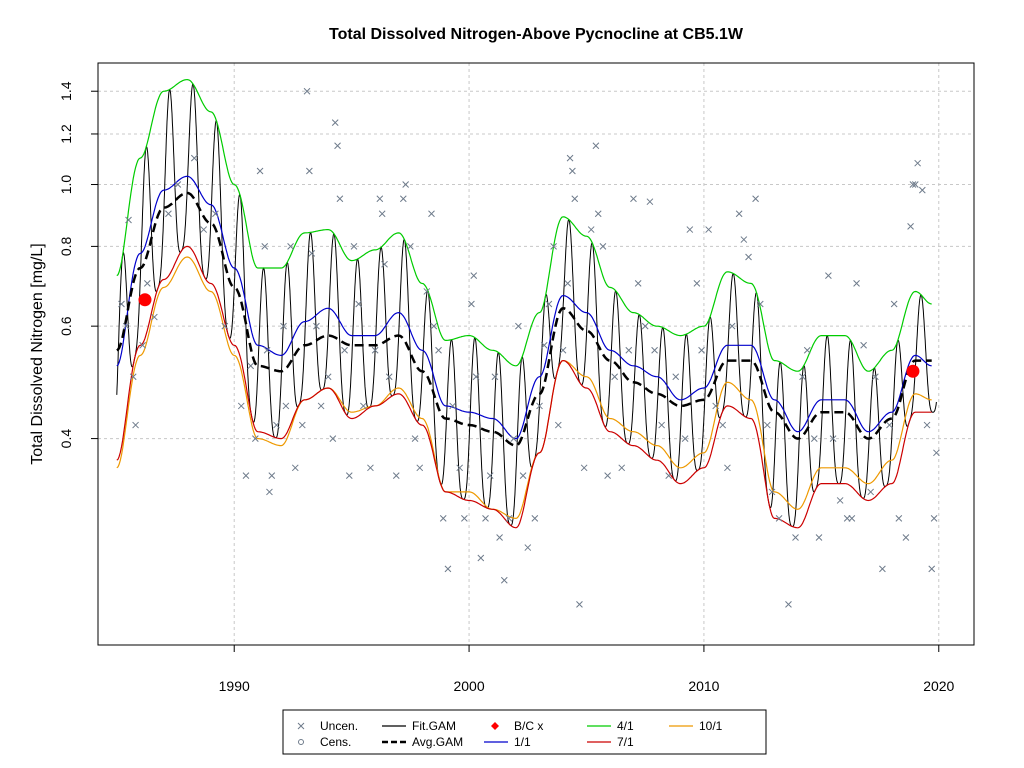  Describe the element at coordinates (335, 742) in the screenshot. I see `legend-cens-label: Cens.` at that location.